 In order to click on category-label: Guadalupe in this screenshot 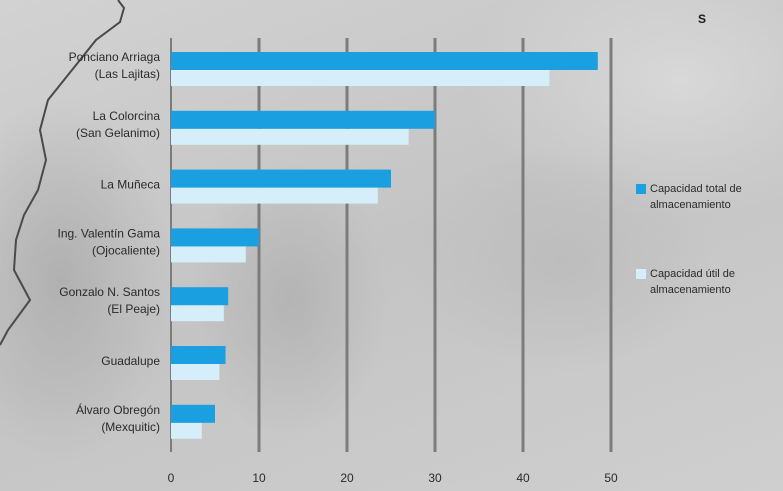, I will do `click(130, 361)`.